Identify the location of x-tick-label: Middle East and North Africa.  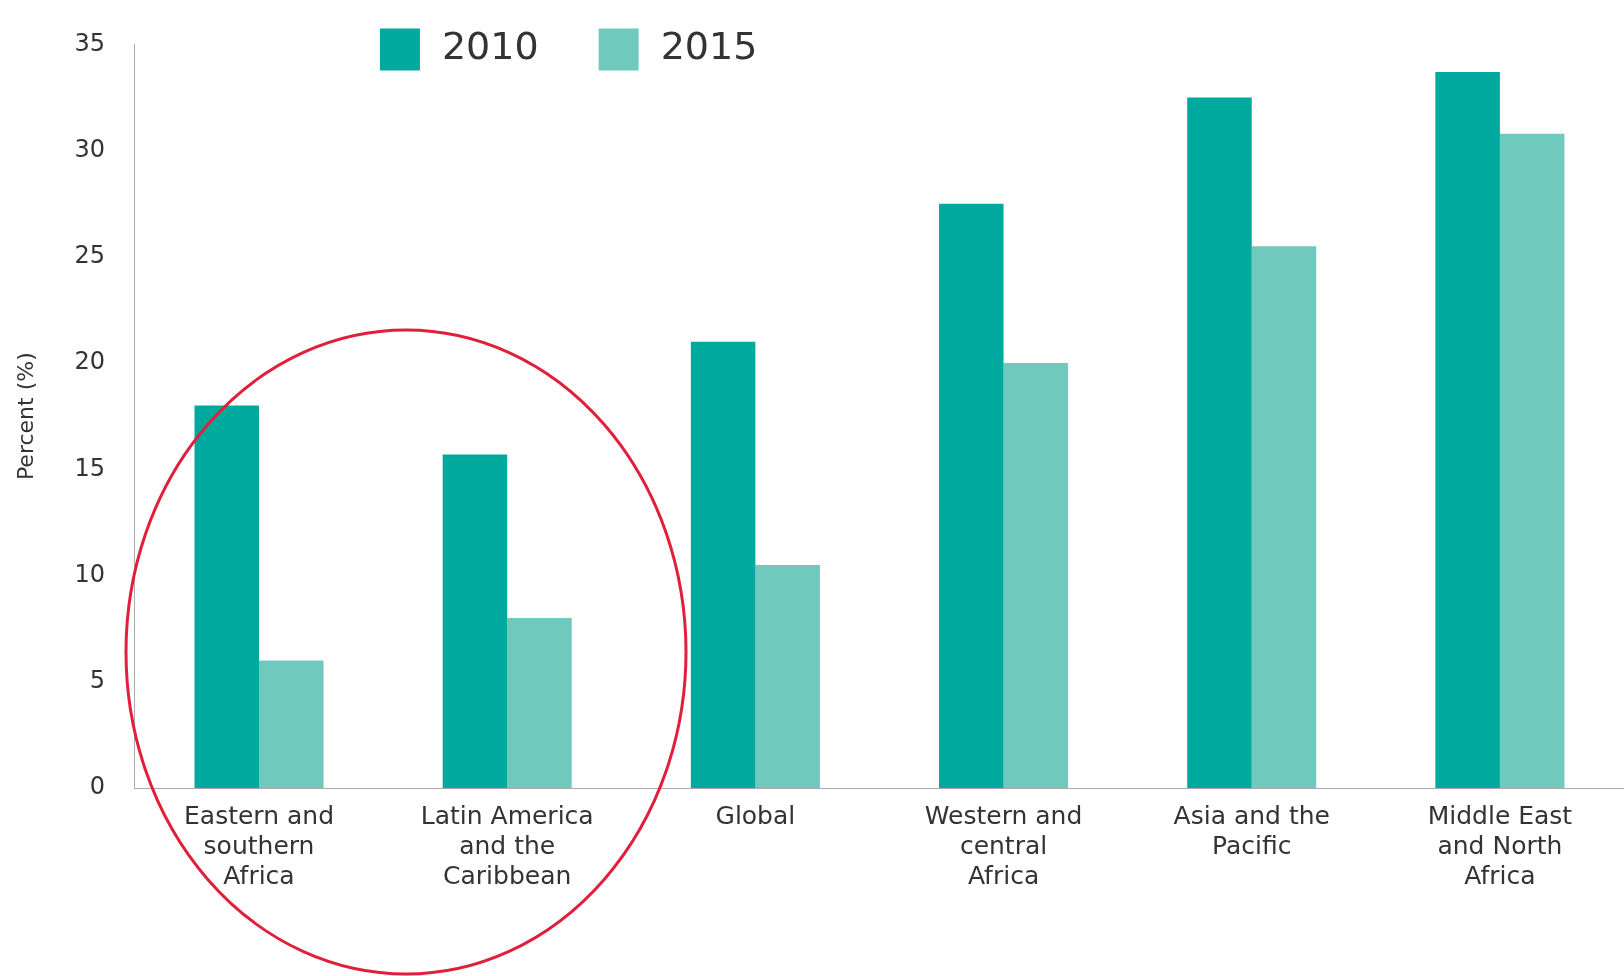
(1500, 845).